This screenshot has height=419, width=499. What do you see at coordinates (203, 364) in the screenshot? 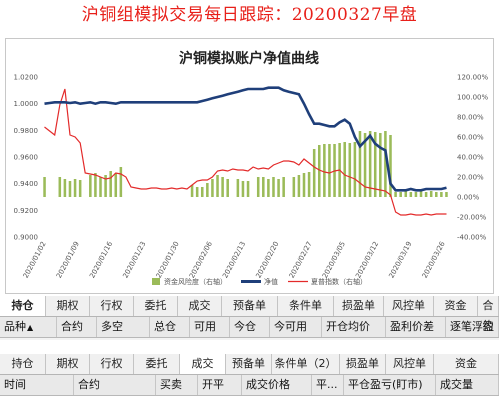
I see `trades-tab: 成交` at bounding box center [203, 364].